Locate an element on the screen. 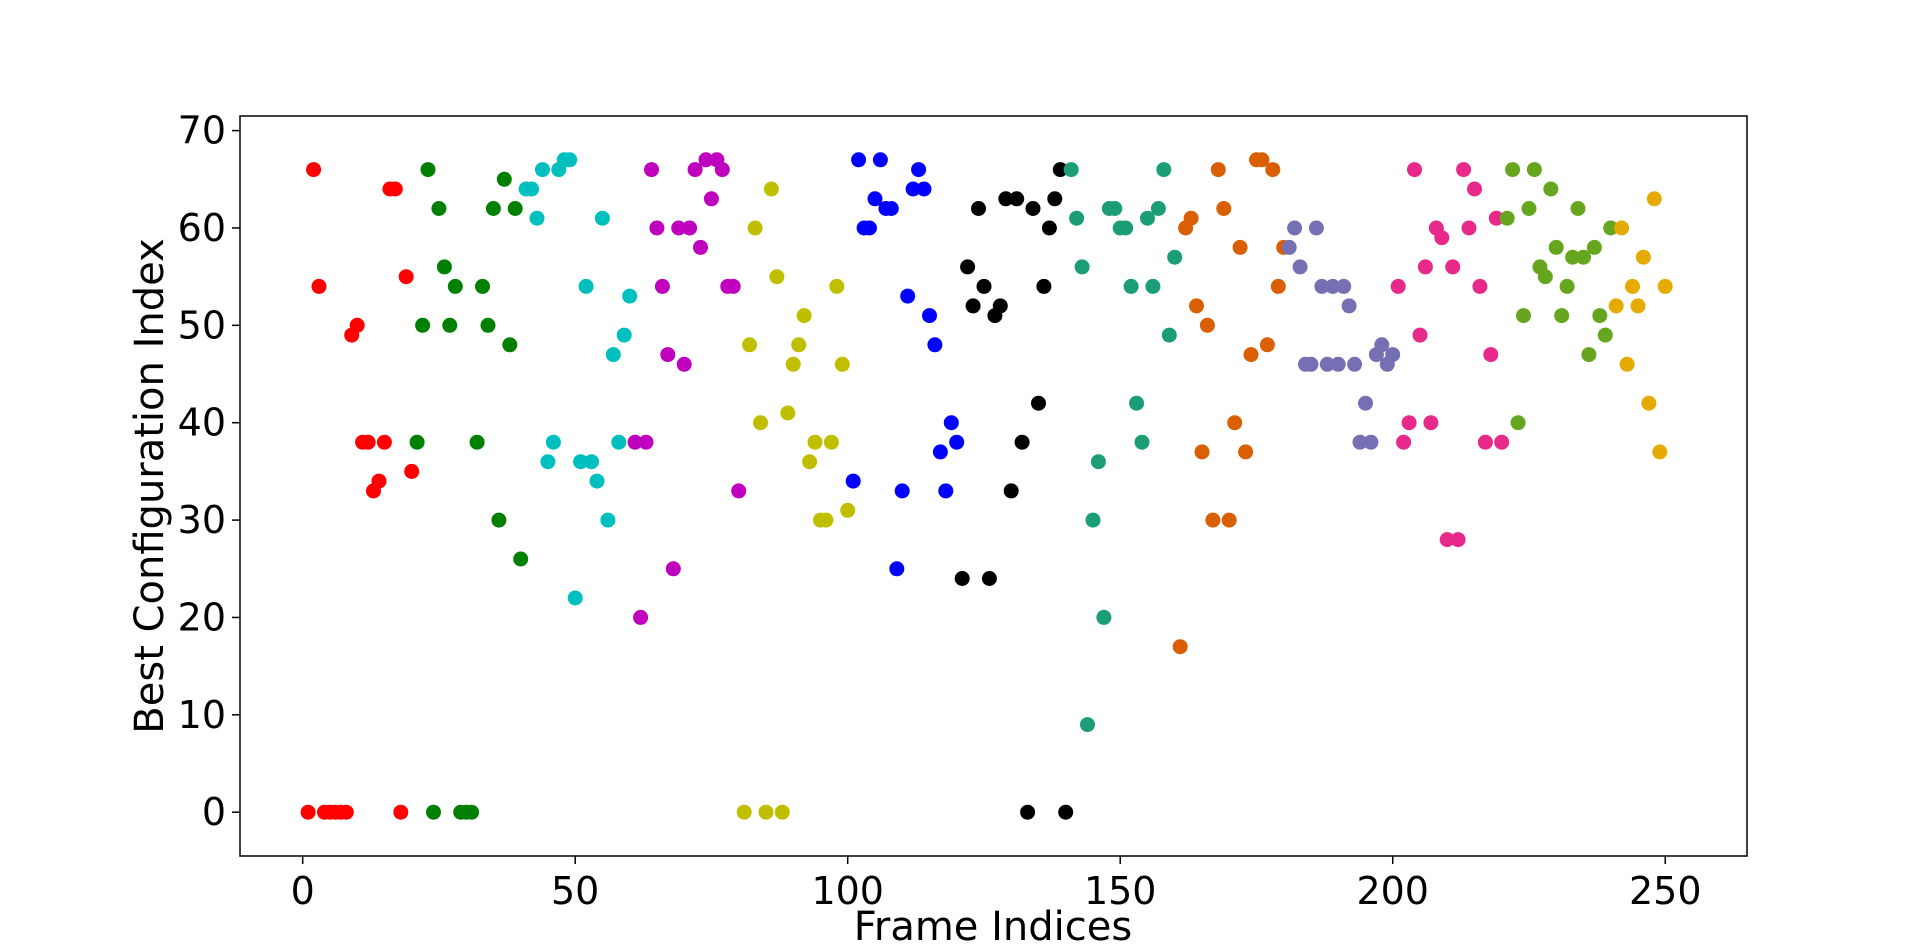 The width and height of the screenshot is (1920, 949). y-tick-label: 10 is located at coordinates (202, 715).